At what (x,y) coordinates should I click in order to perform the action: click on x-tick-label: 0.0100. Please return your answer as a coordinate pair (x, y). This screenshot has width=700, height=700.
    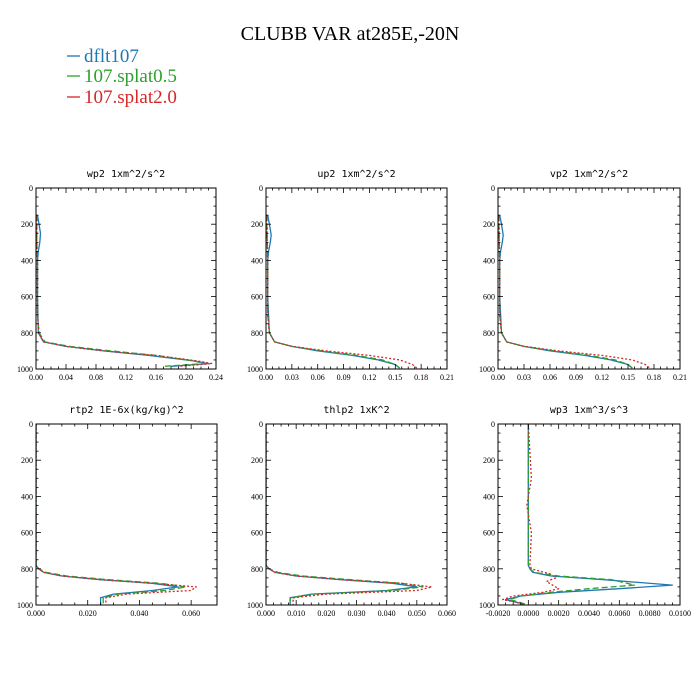
    Looking at the image, I should click on (680, 613).